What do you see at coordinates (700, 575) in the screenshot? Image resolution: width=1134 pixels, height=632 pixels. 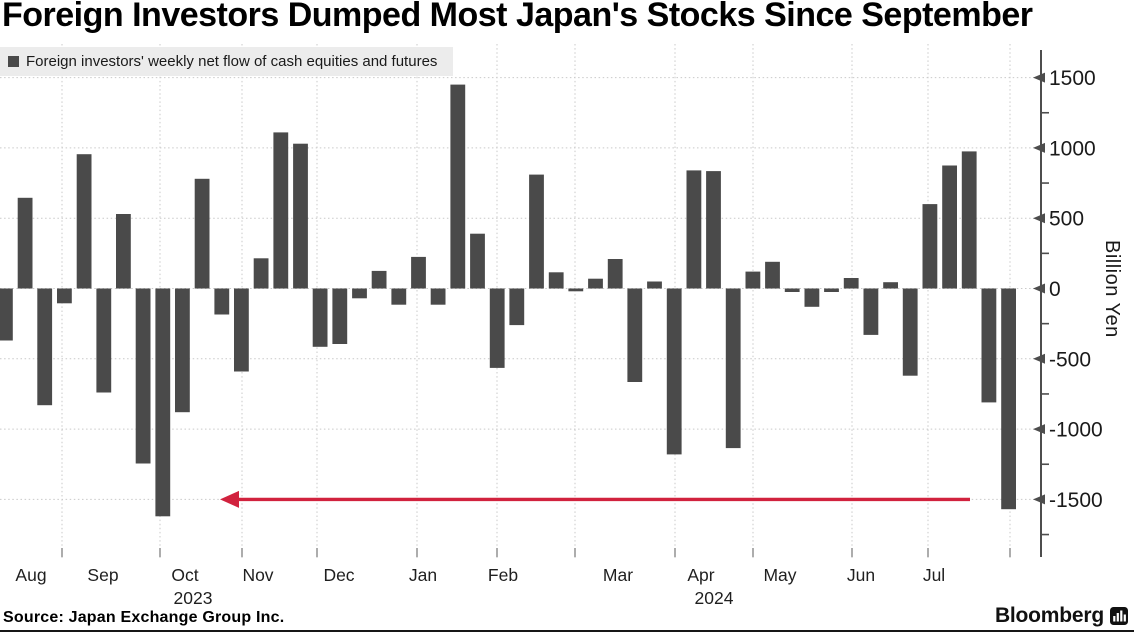 I see `month-label: Apr` at bounding box center [700, 575].